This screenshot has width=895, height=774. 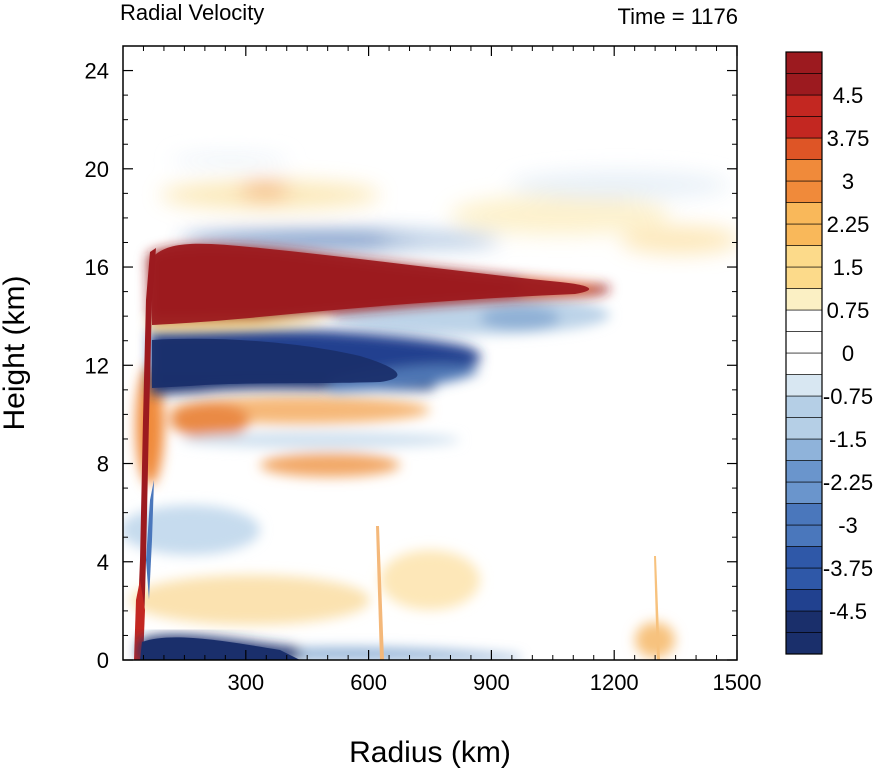 What do you see at coordinates (614, 682) in the screenshot?
I see `x-tick-label: 1200` at bounding box center [614, 682].